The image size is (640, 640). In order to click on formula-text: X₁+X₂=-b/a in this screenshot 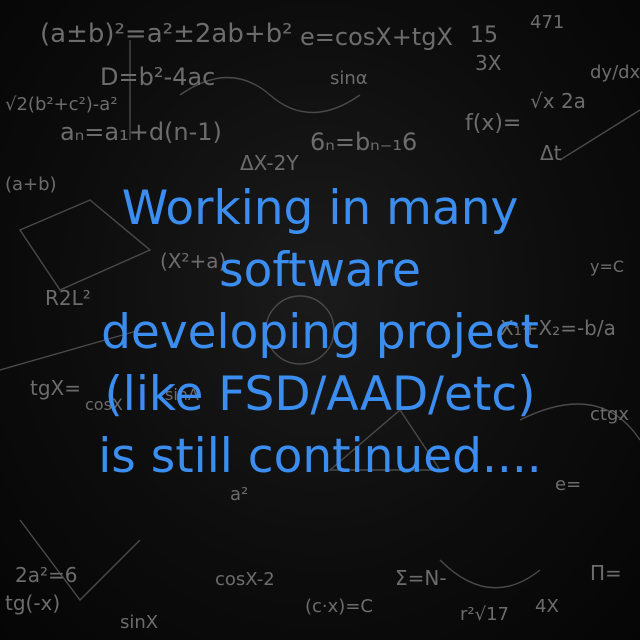, I will do `click(558, 328)`.